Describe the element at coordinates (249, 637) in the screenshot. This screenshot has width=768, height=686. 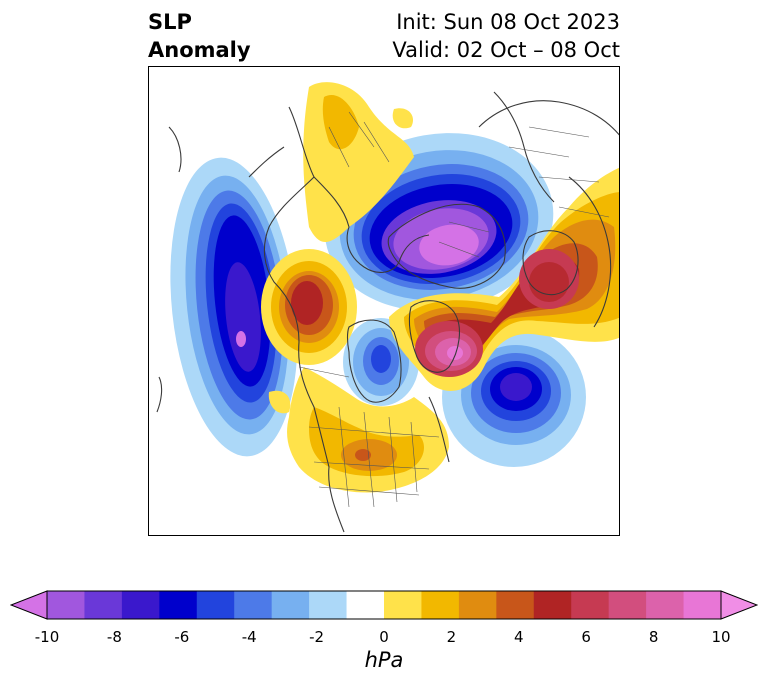
I see `colorbar-tick-label: -4` at that location.